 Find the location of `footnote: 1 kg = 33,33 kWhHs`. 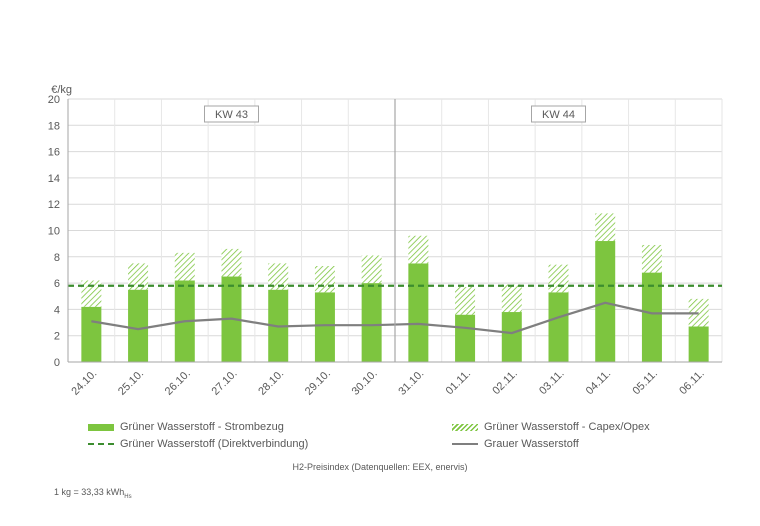

footnote: 1 kg = 33,33 kWhHs is located at coordinates (93, 493).